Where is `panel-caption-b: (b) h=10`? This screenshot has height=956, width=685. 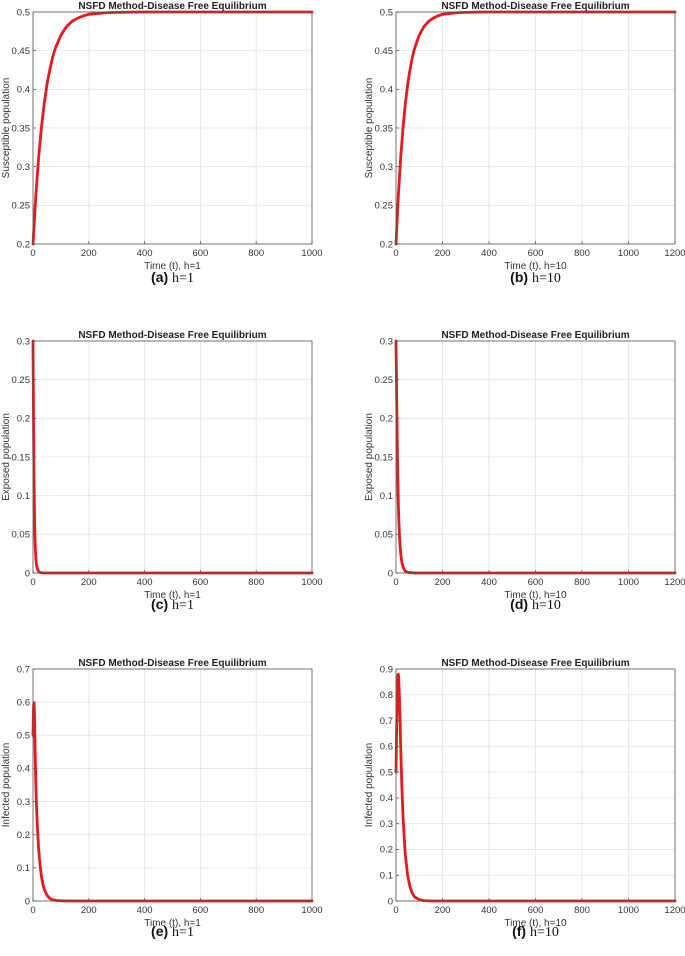 panel-caption-b: (b) h=10 is located at coordinates (535, 278).